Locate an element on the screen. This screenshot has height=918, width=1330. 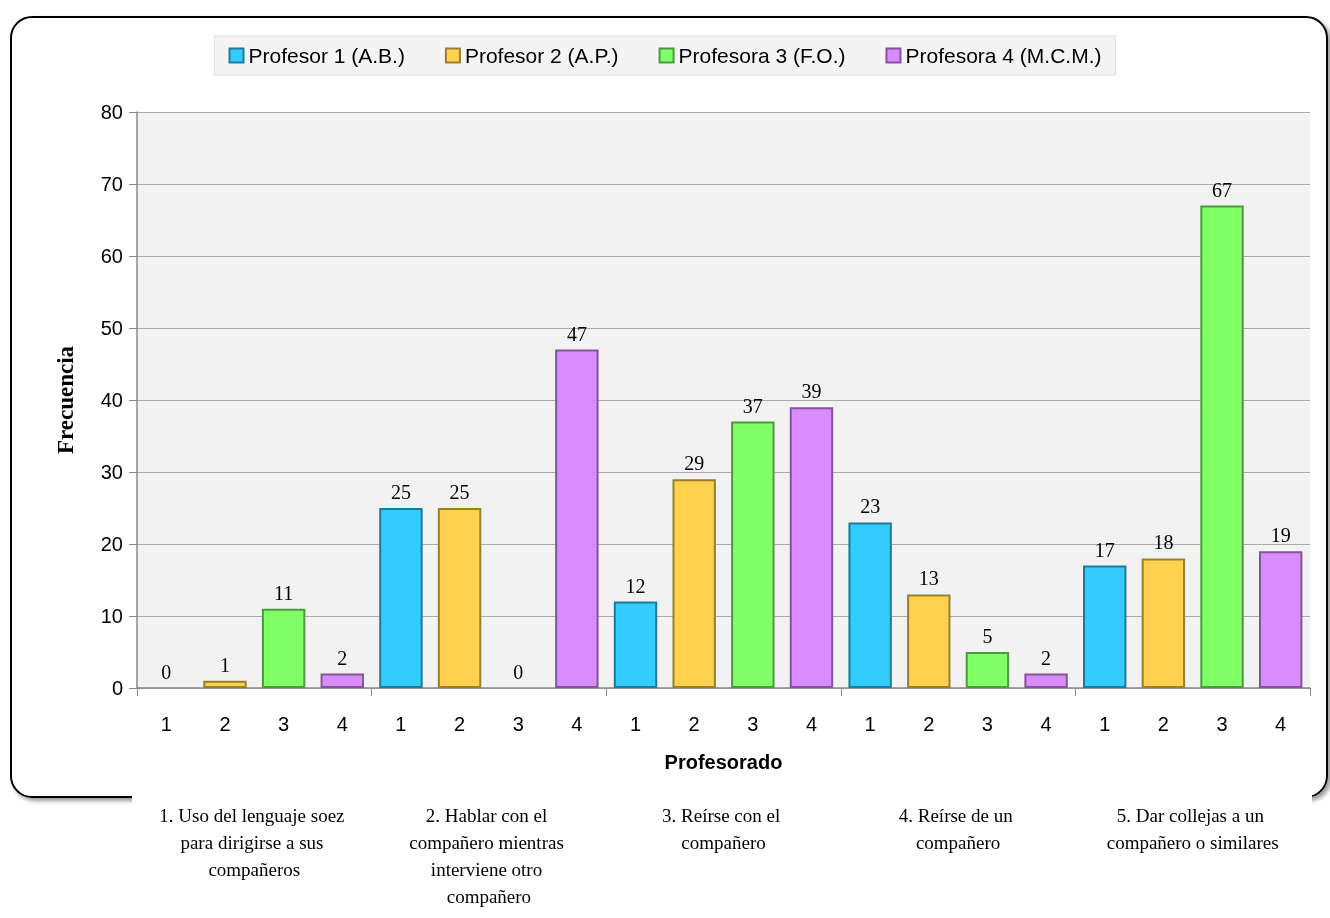
text: 1. Uso del lenguaje soez para dirigirse a sus compañeros is located at coordinates (254, 842).